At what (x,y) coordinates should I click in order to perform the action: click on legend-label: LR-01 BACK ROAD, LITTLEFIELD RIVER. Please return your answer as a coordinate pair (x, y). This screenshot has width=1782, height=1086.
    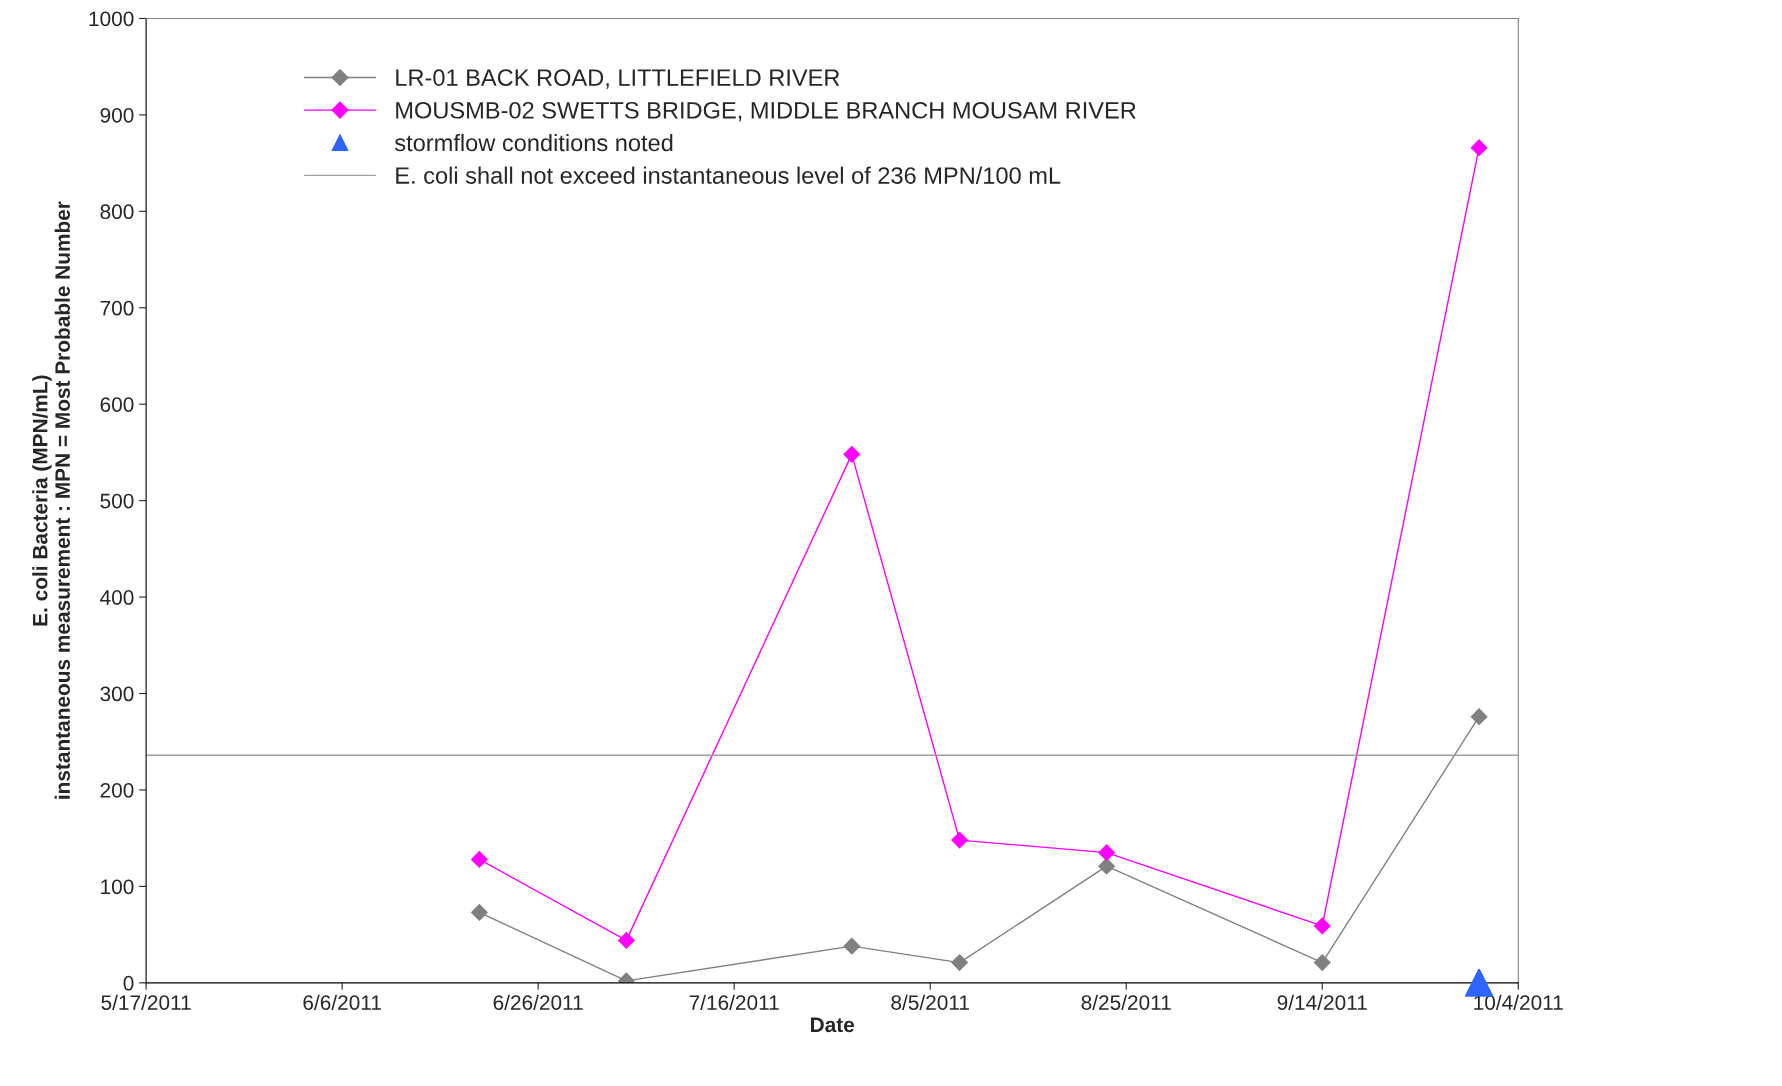
    Looking at the image, I should click on (618, 79).